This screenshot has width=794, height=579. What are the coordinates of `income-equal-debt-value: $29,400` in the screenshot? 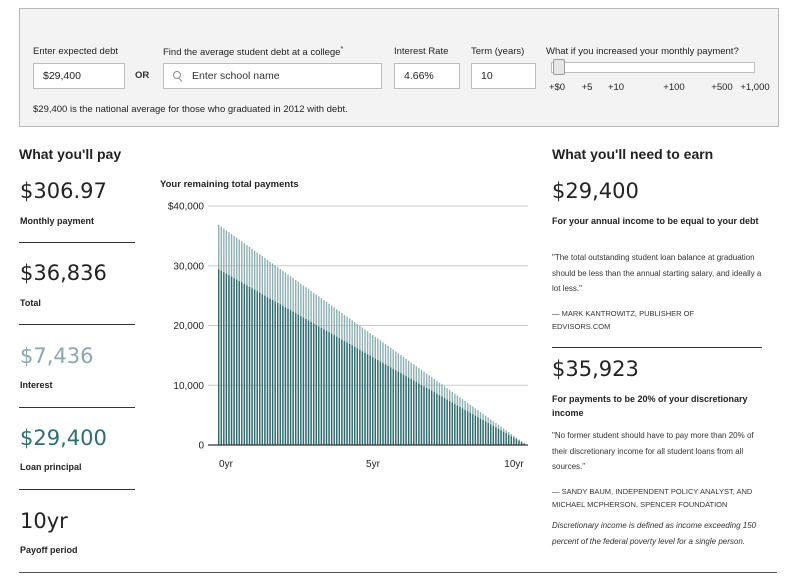 It's located at (595, 191).